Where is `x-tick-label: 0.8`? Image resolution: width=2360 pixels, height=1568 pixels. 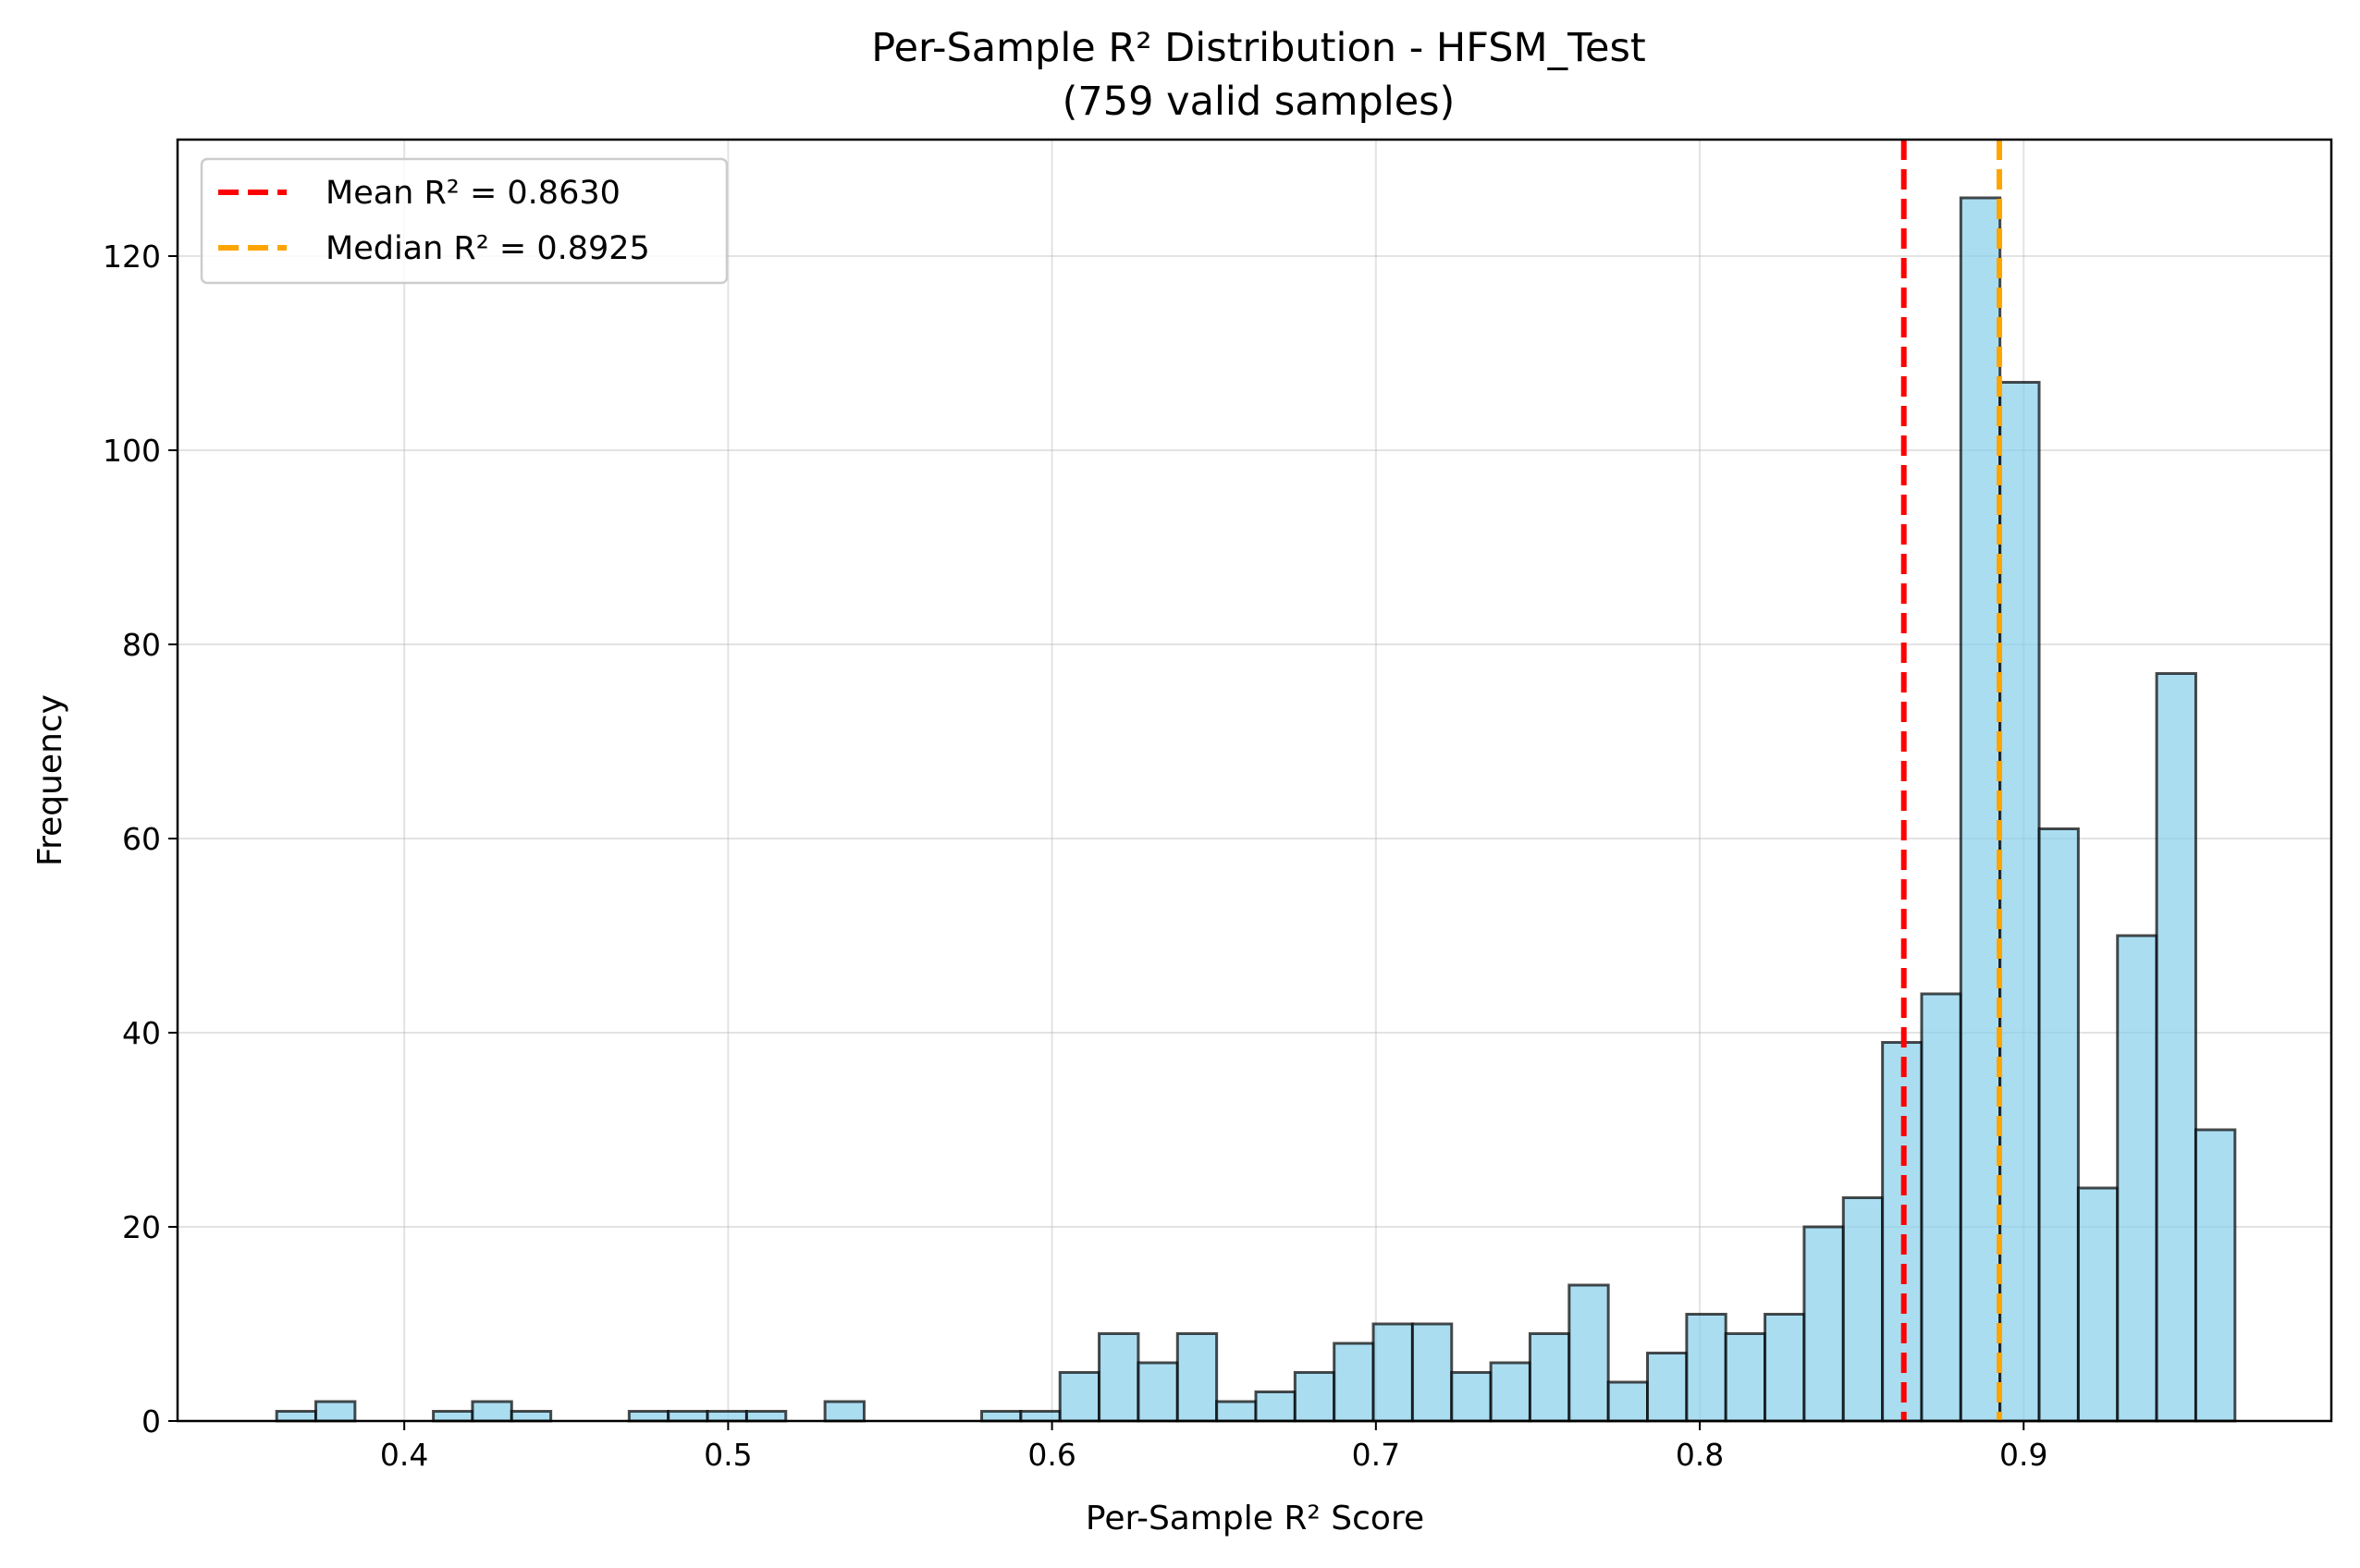 x-tick-label: 0.8 is located at coordinates (1700, 1455).